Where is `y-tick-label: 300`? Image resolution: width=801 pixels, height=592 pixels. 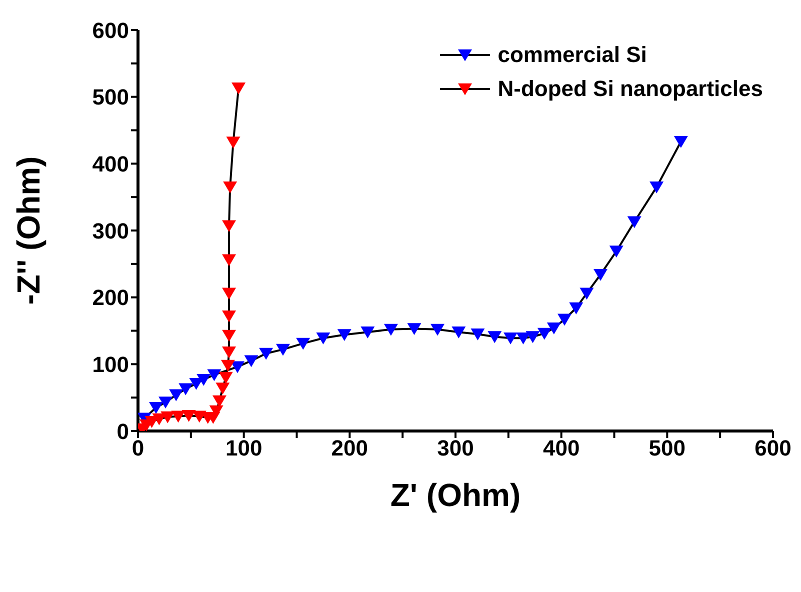 y-tick-label: 300 is located at coordinates (110, 231).